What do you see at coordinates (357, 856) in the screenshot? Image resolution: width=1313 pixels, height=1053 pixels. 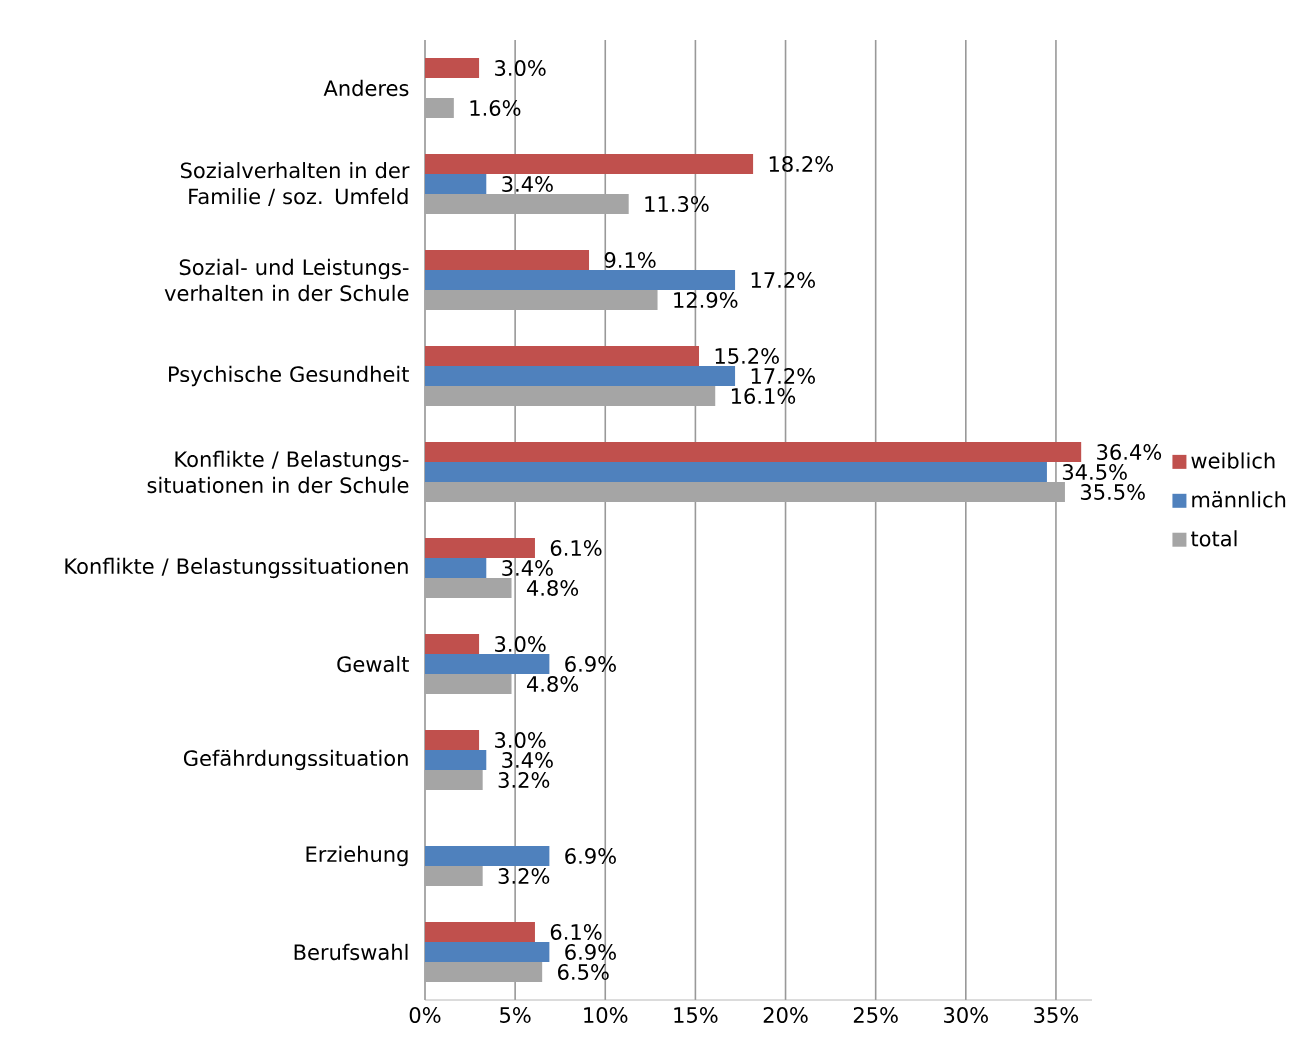 I see `y-tick-label: Erziehung` at bounding box center [357, 856].